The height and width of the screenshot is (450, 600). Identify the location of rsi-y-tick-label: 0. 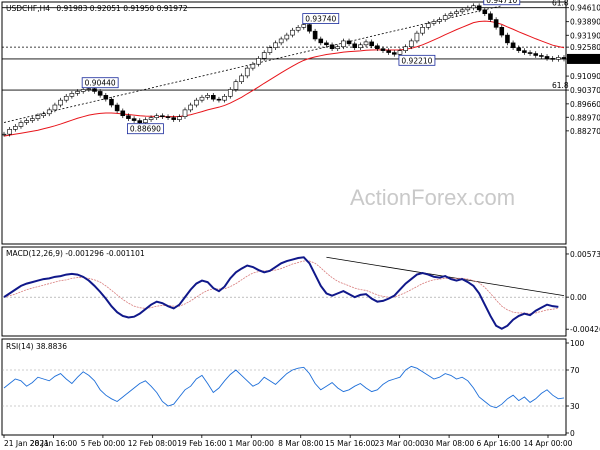
(572, 433).